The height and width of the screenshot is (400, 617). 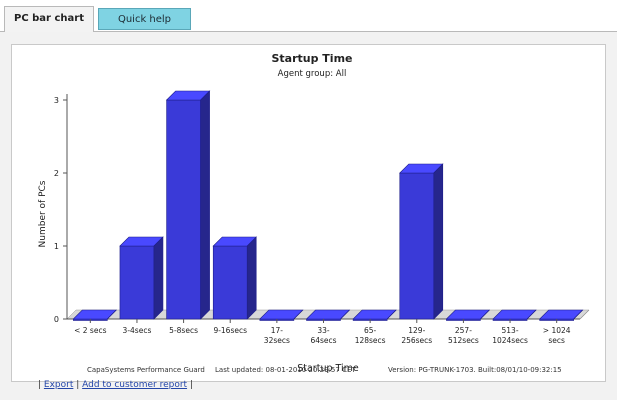 I want to click on x-tick-label: 257-, so click(x=463, y=330).